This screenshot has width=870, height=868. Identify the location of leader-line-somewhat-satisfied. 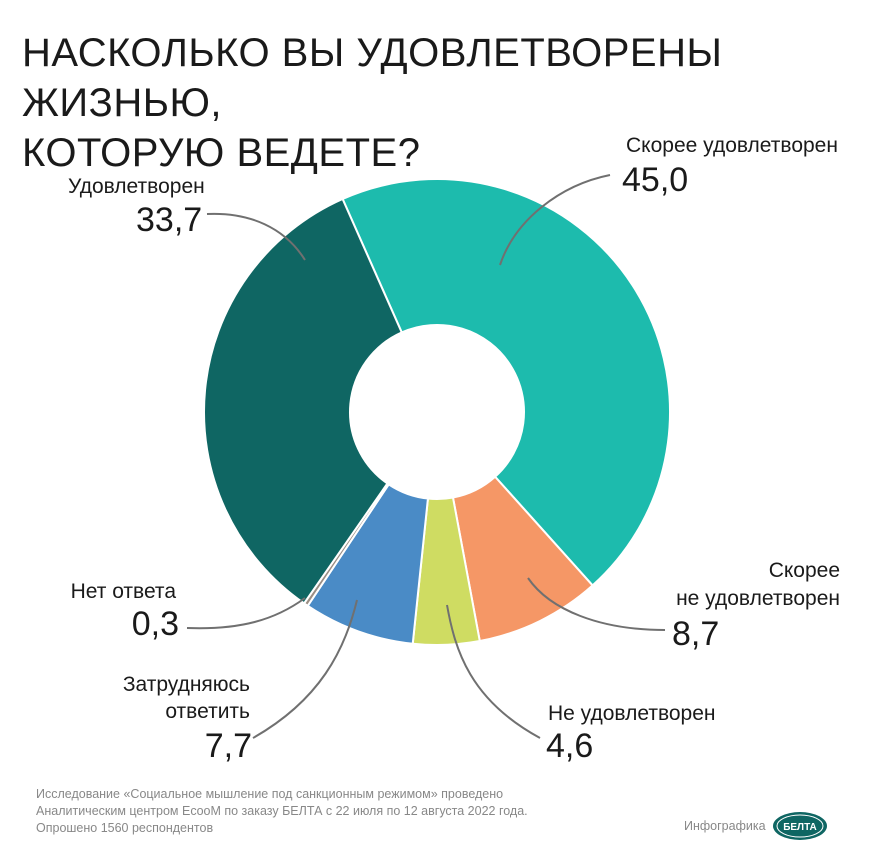
(555, 220).